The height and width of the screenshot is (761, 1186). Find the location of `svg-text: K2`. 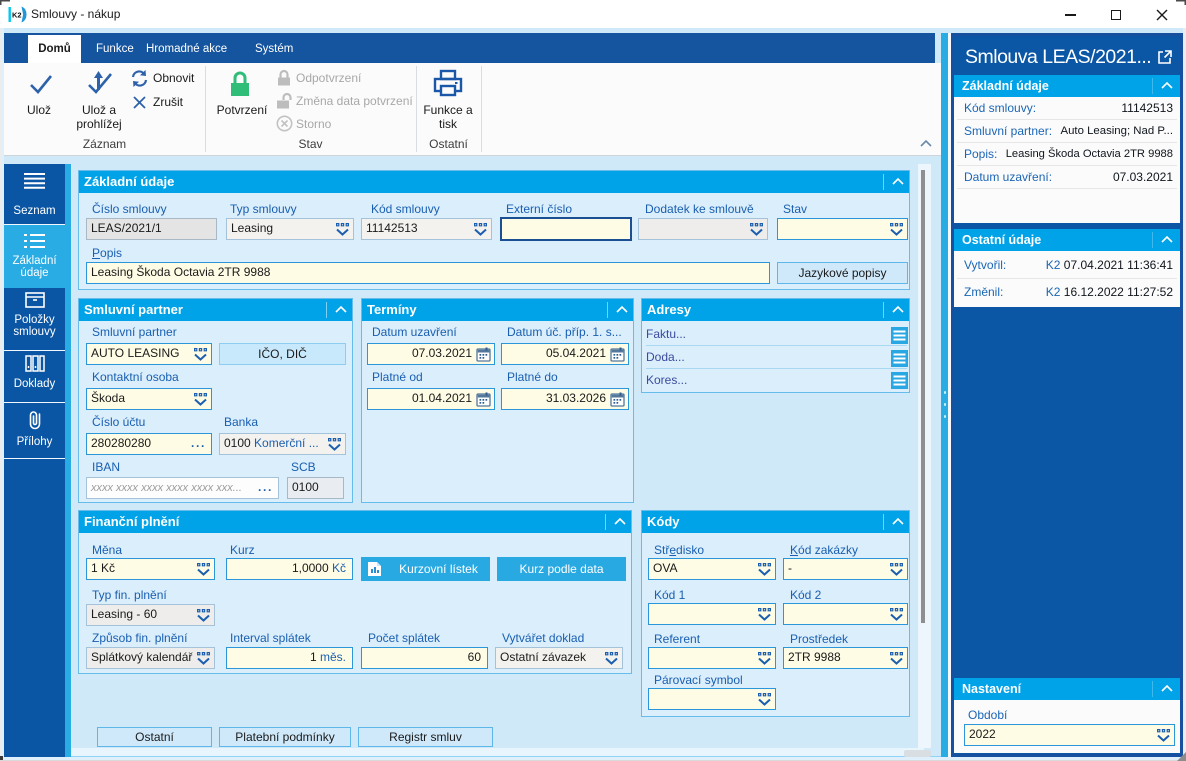

svg-text: K2 is located at coordinates (17, 15).